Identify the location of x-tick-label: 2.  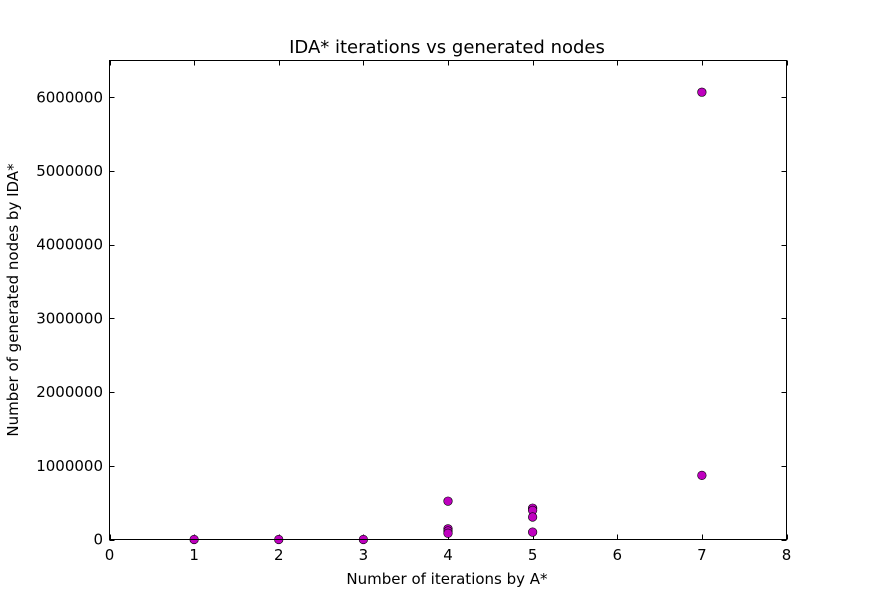
(279, 555).